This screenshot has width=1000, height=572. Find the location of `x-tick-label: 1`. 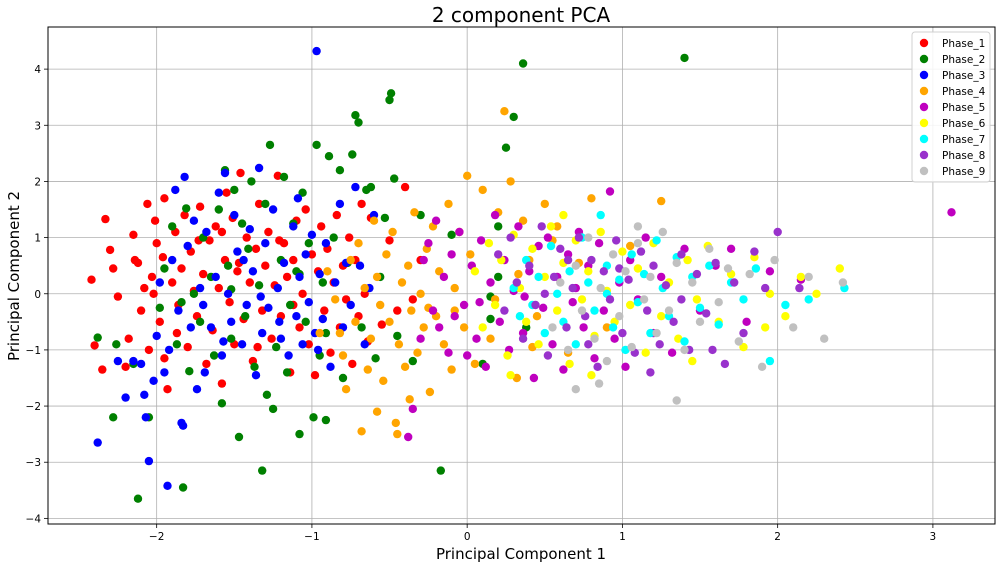

x-tick-label: 1 is located at coordinates (622, 537).